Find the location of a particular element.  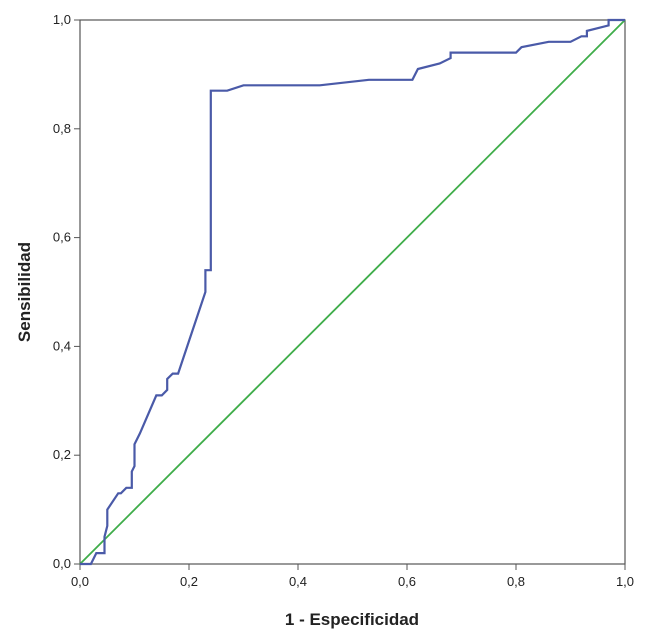

y-axis-label: Sensibilidad is located at coordinates (24, 292).